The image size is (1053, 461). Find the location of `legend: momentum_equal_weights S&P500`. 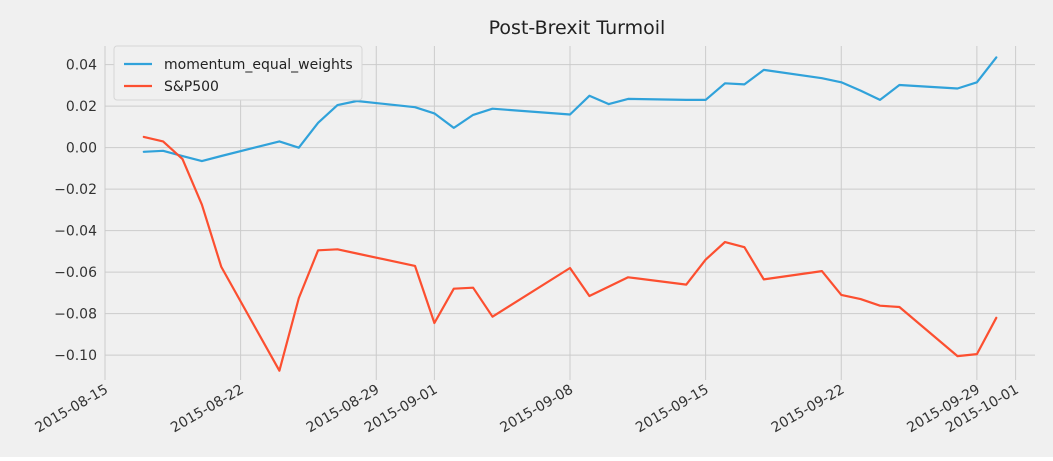

legend: momentum_equal_weights S&P500 is located at coordinates (238, 73).